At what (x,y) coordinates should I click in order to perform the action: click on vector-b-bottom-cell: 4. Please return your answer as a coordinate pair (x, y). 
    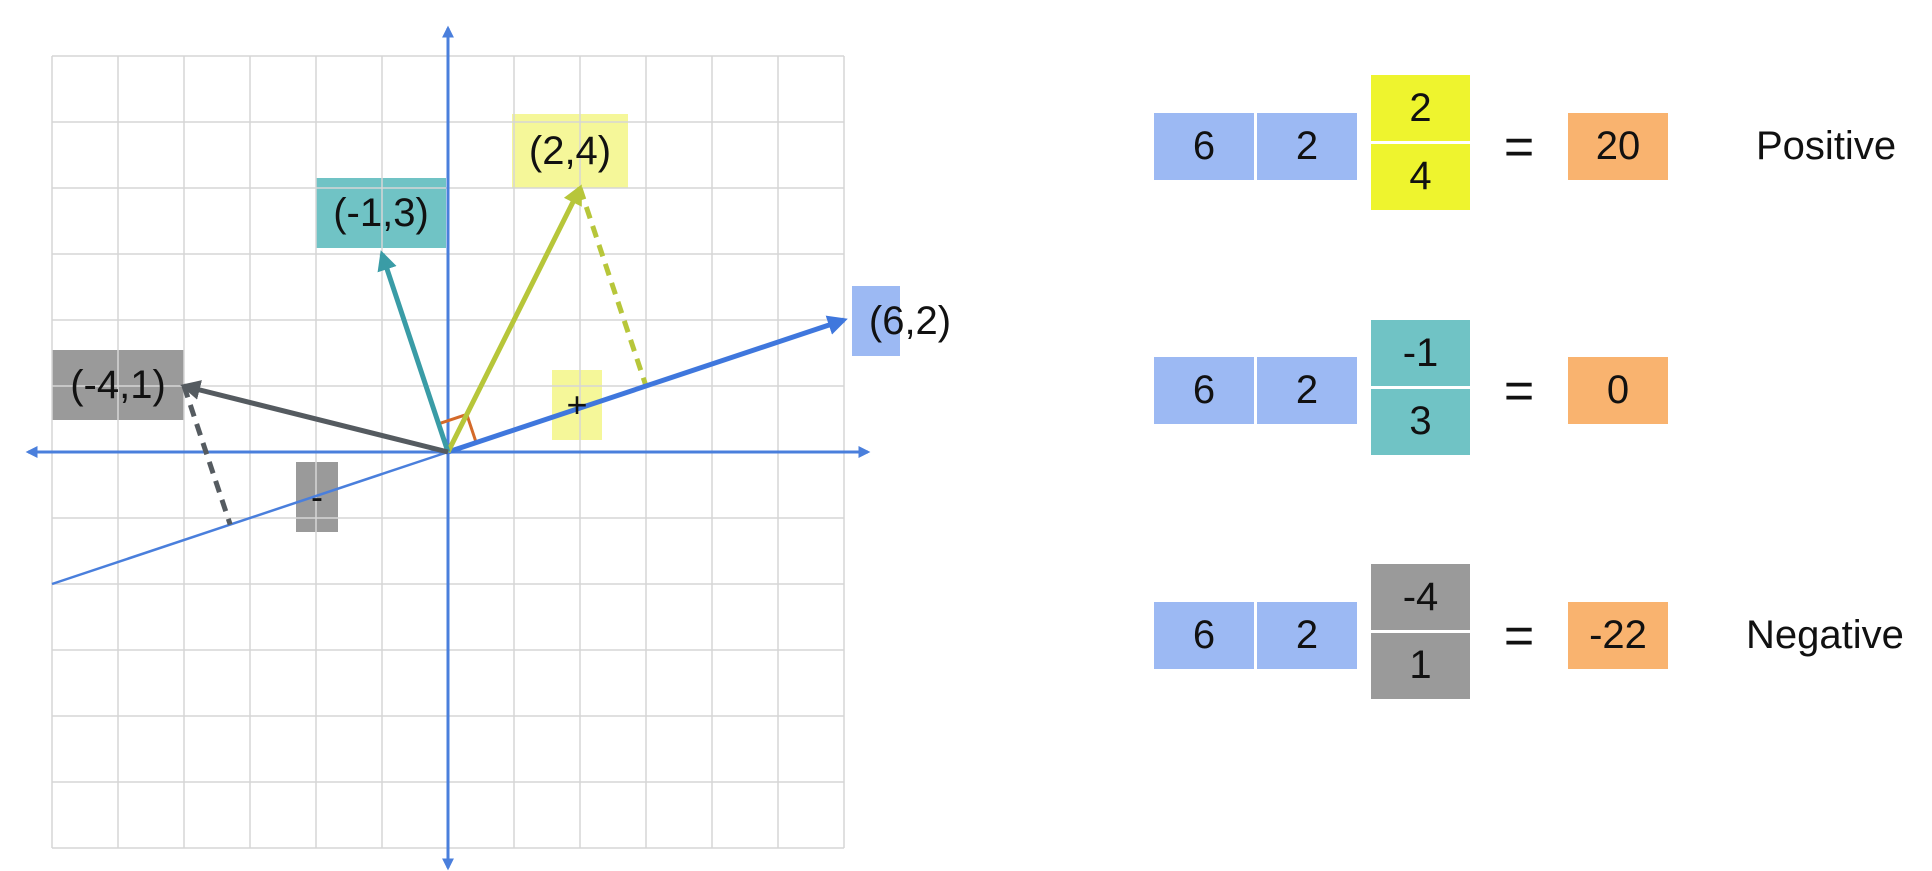
    Looking at the image, I should click on (1420, 176).